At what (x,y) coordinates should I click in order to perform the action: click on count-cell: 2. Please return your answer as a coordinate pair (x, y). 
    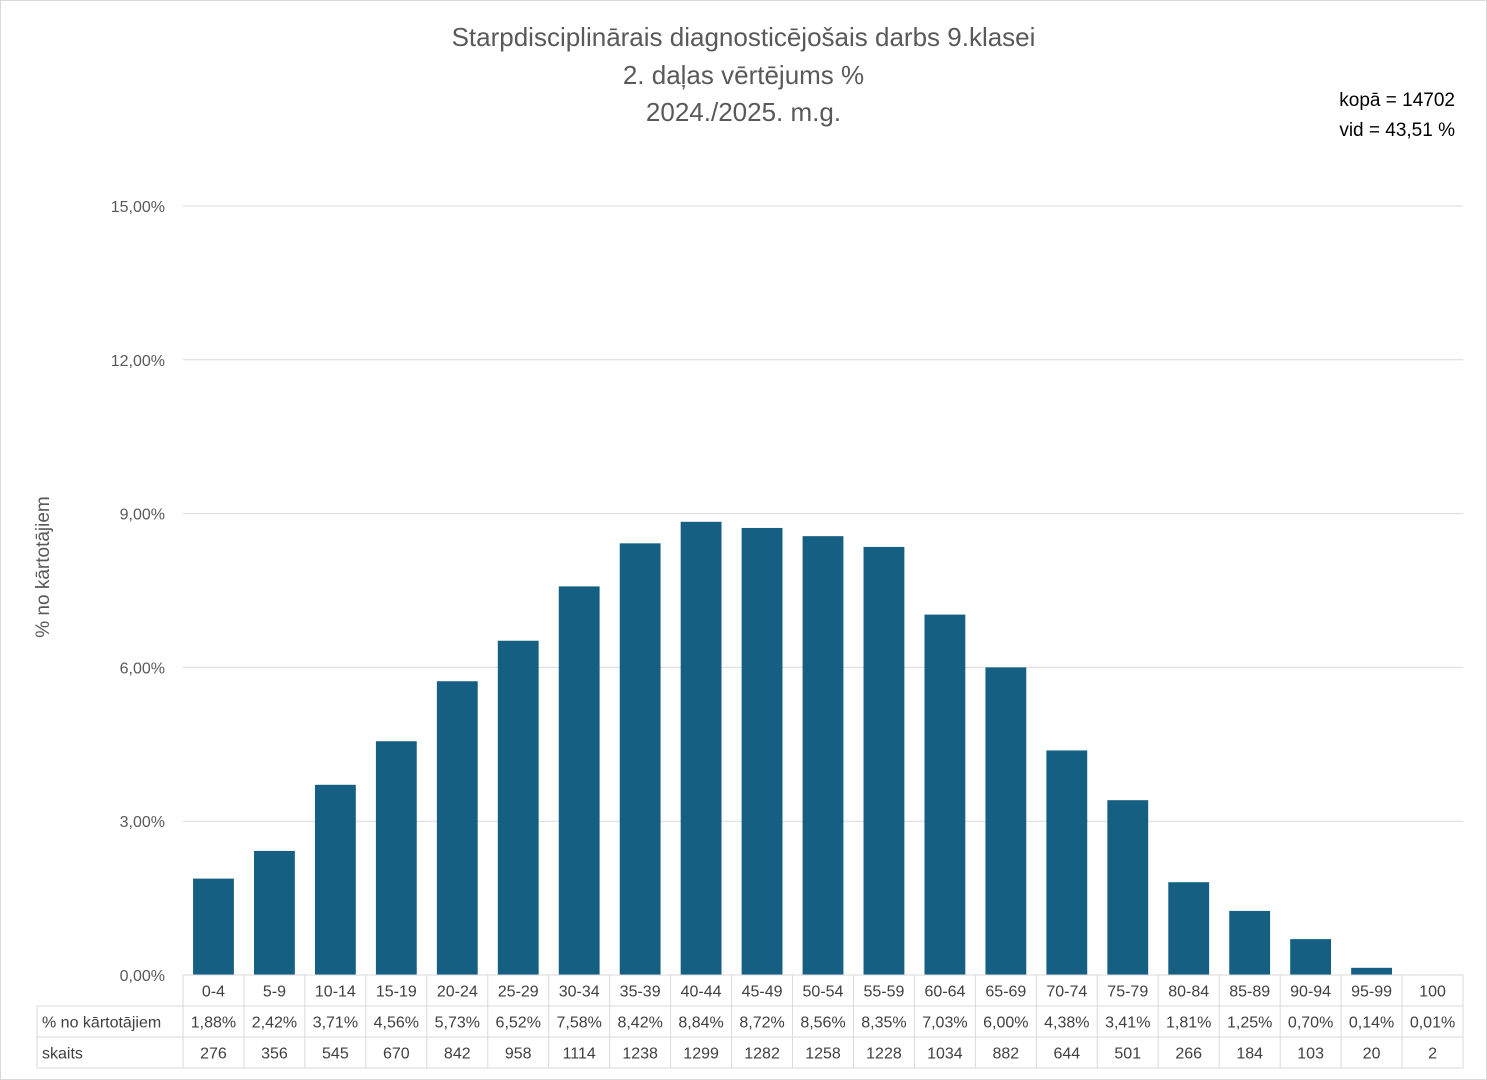
    Looking at the image, I should click on (1432, 1054).